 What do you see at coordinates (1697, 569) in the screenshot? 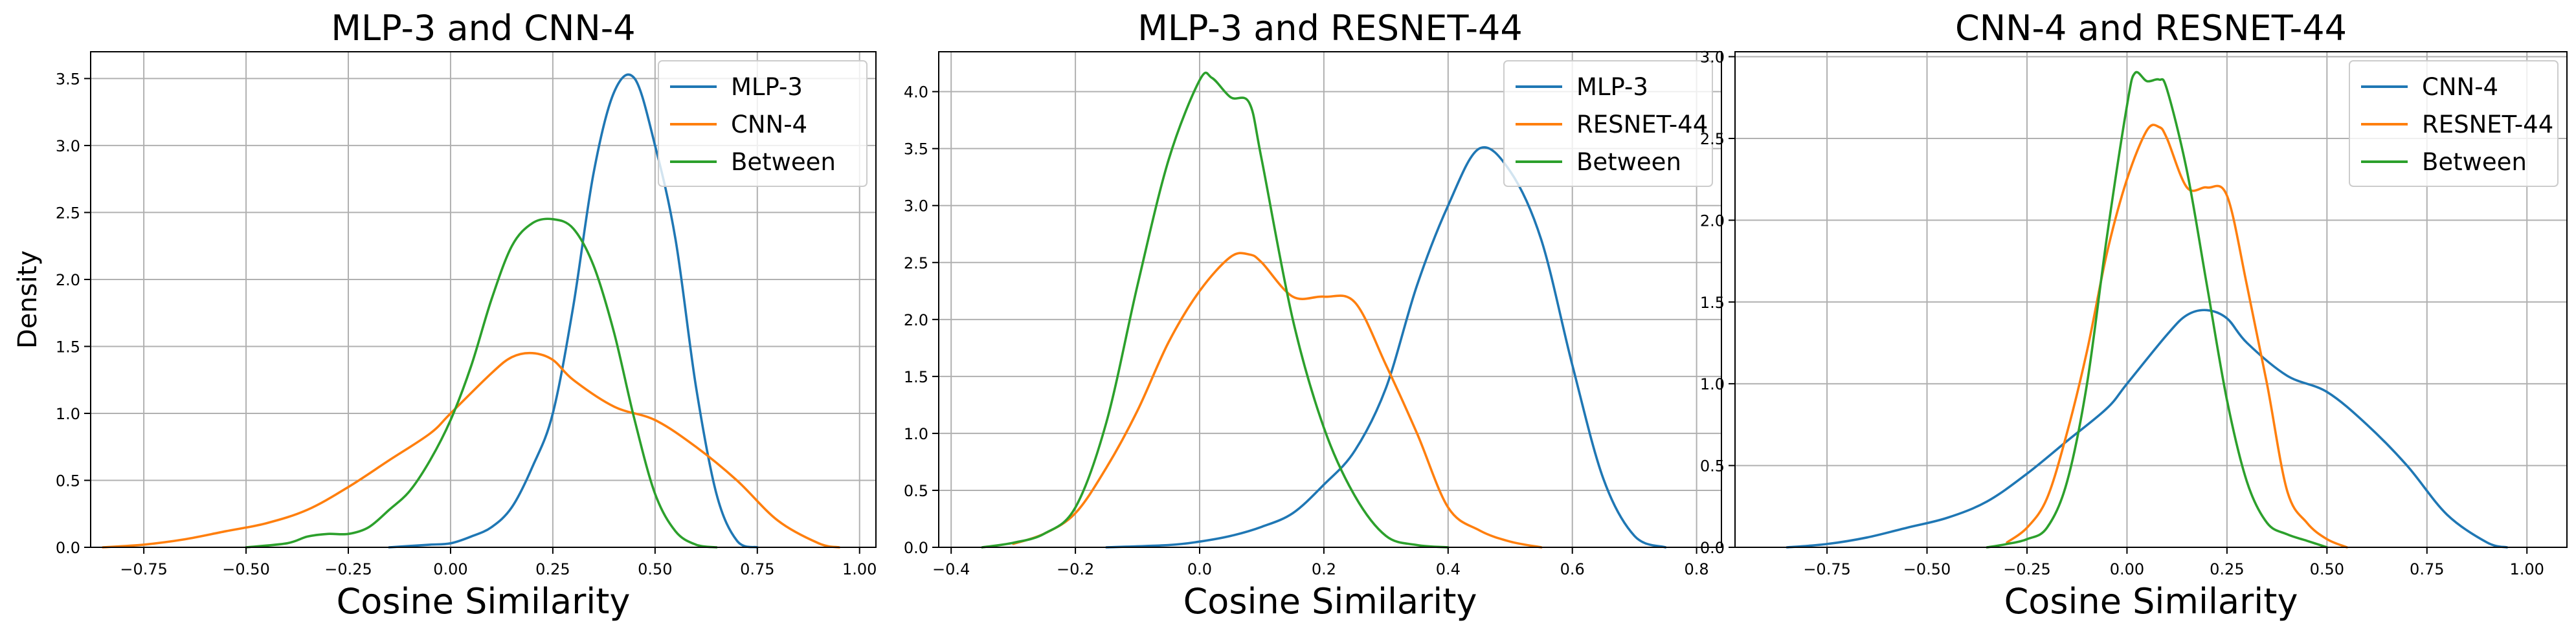
I see `x-tick-label: 0.8` at bounding box center [1697, 569].